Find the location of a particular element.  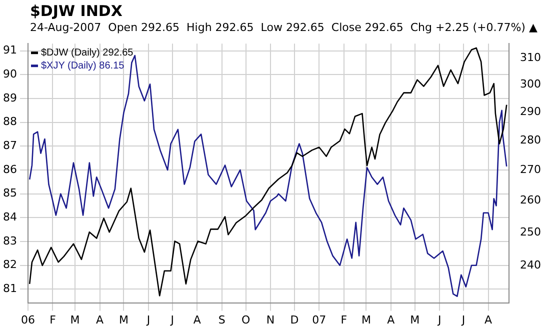

y2-tick-label: 270 is located at coordinates (531, 169).